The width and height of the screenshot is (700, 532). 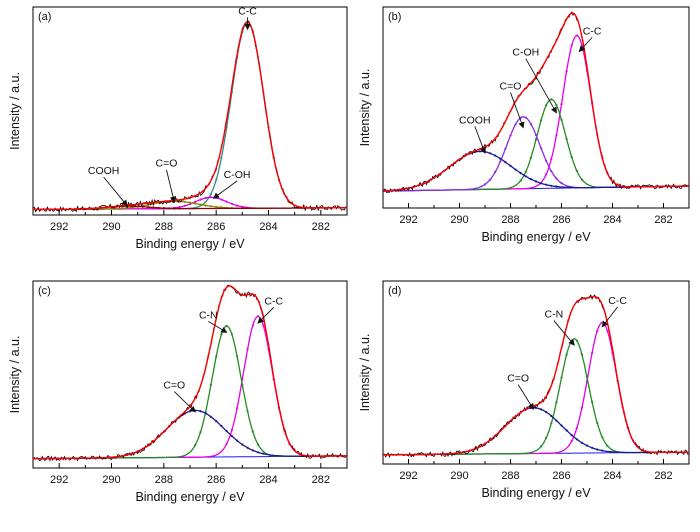 What do you see at coordinates (612, 220) in the screenshot?
I see `x-tick-label: 284` at bounding box center [612, 220].